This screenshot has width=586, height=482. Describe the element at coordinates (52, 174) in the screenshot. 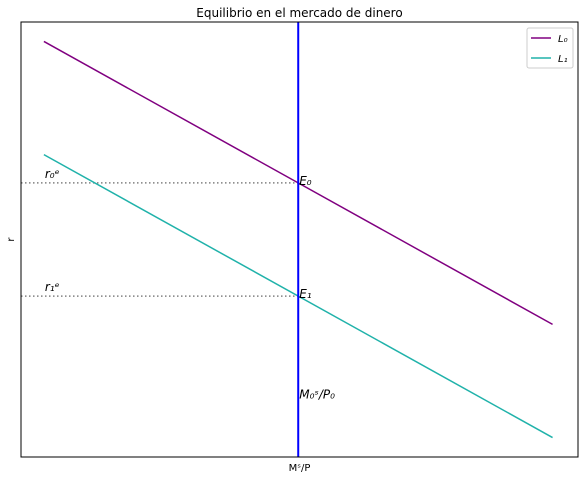

I see `rate-label-e0: r₀ᵉ` at that location.